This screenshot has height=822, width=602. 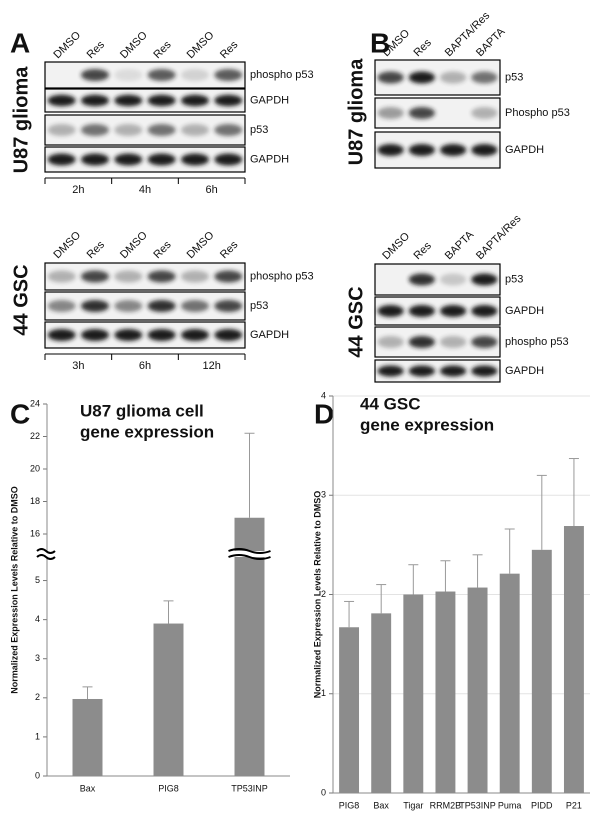 I want to click on y-tick-label: 18, so click(x=35, y=501).